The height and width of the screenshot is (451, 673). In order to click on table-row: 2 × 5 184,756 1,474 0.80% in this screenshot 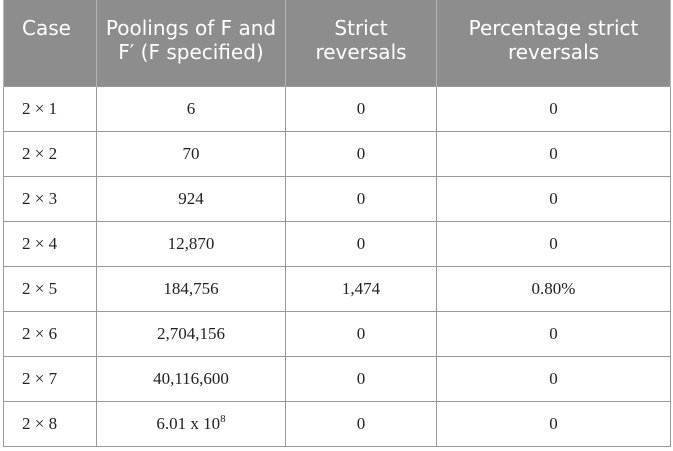, I will do `click(337, 288)`.